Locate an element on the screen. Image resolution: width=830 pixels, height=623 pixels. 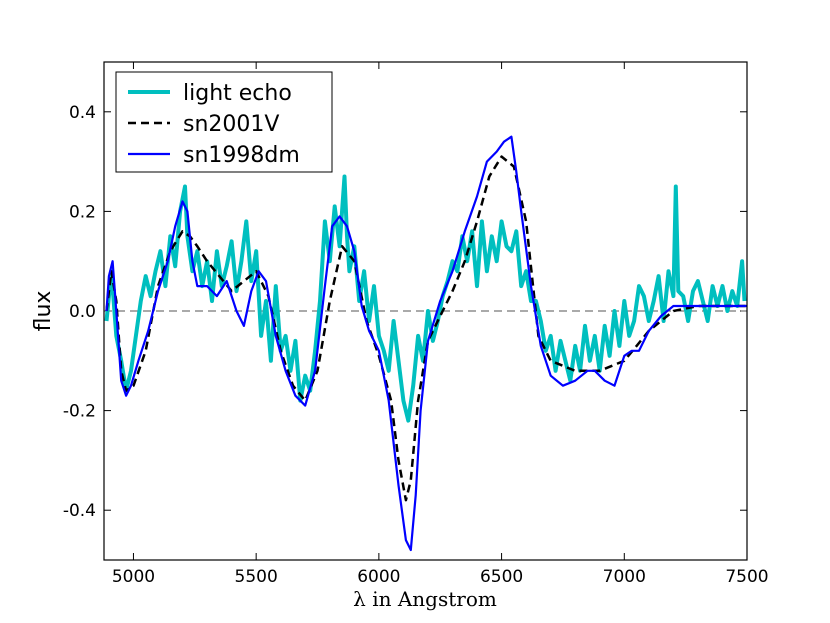
legend: light echo sn2001V sn1998dm is located at coordinates (224, 122).